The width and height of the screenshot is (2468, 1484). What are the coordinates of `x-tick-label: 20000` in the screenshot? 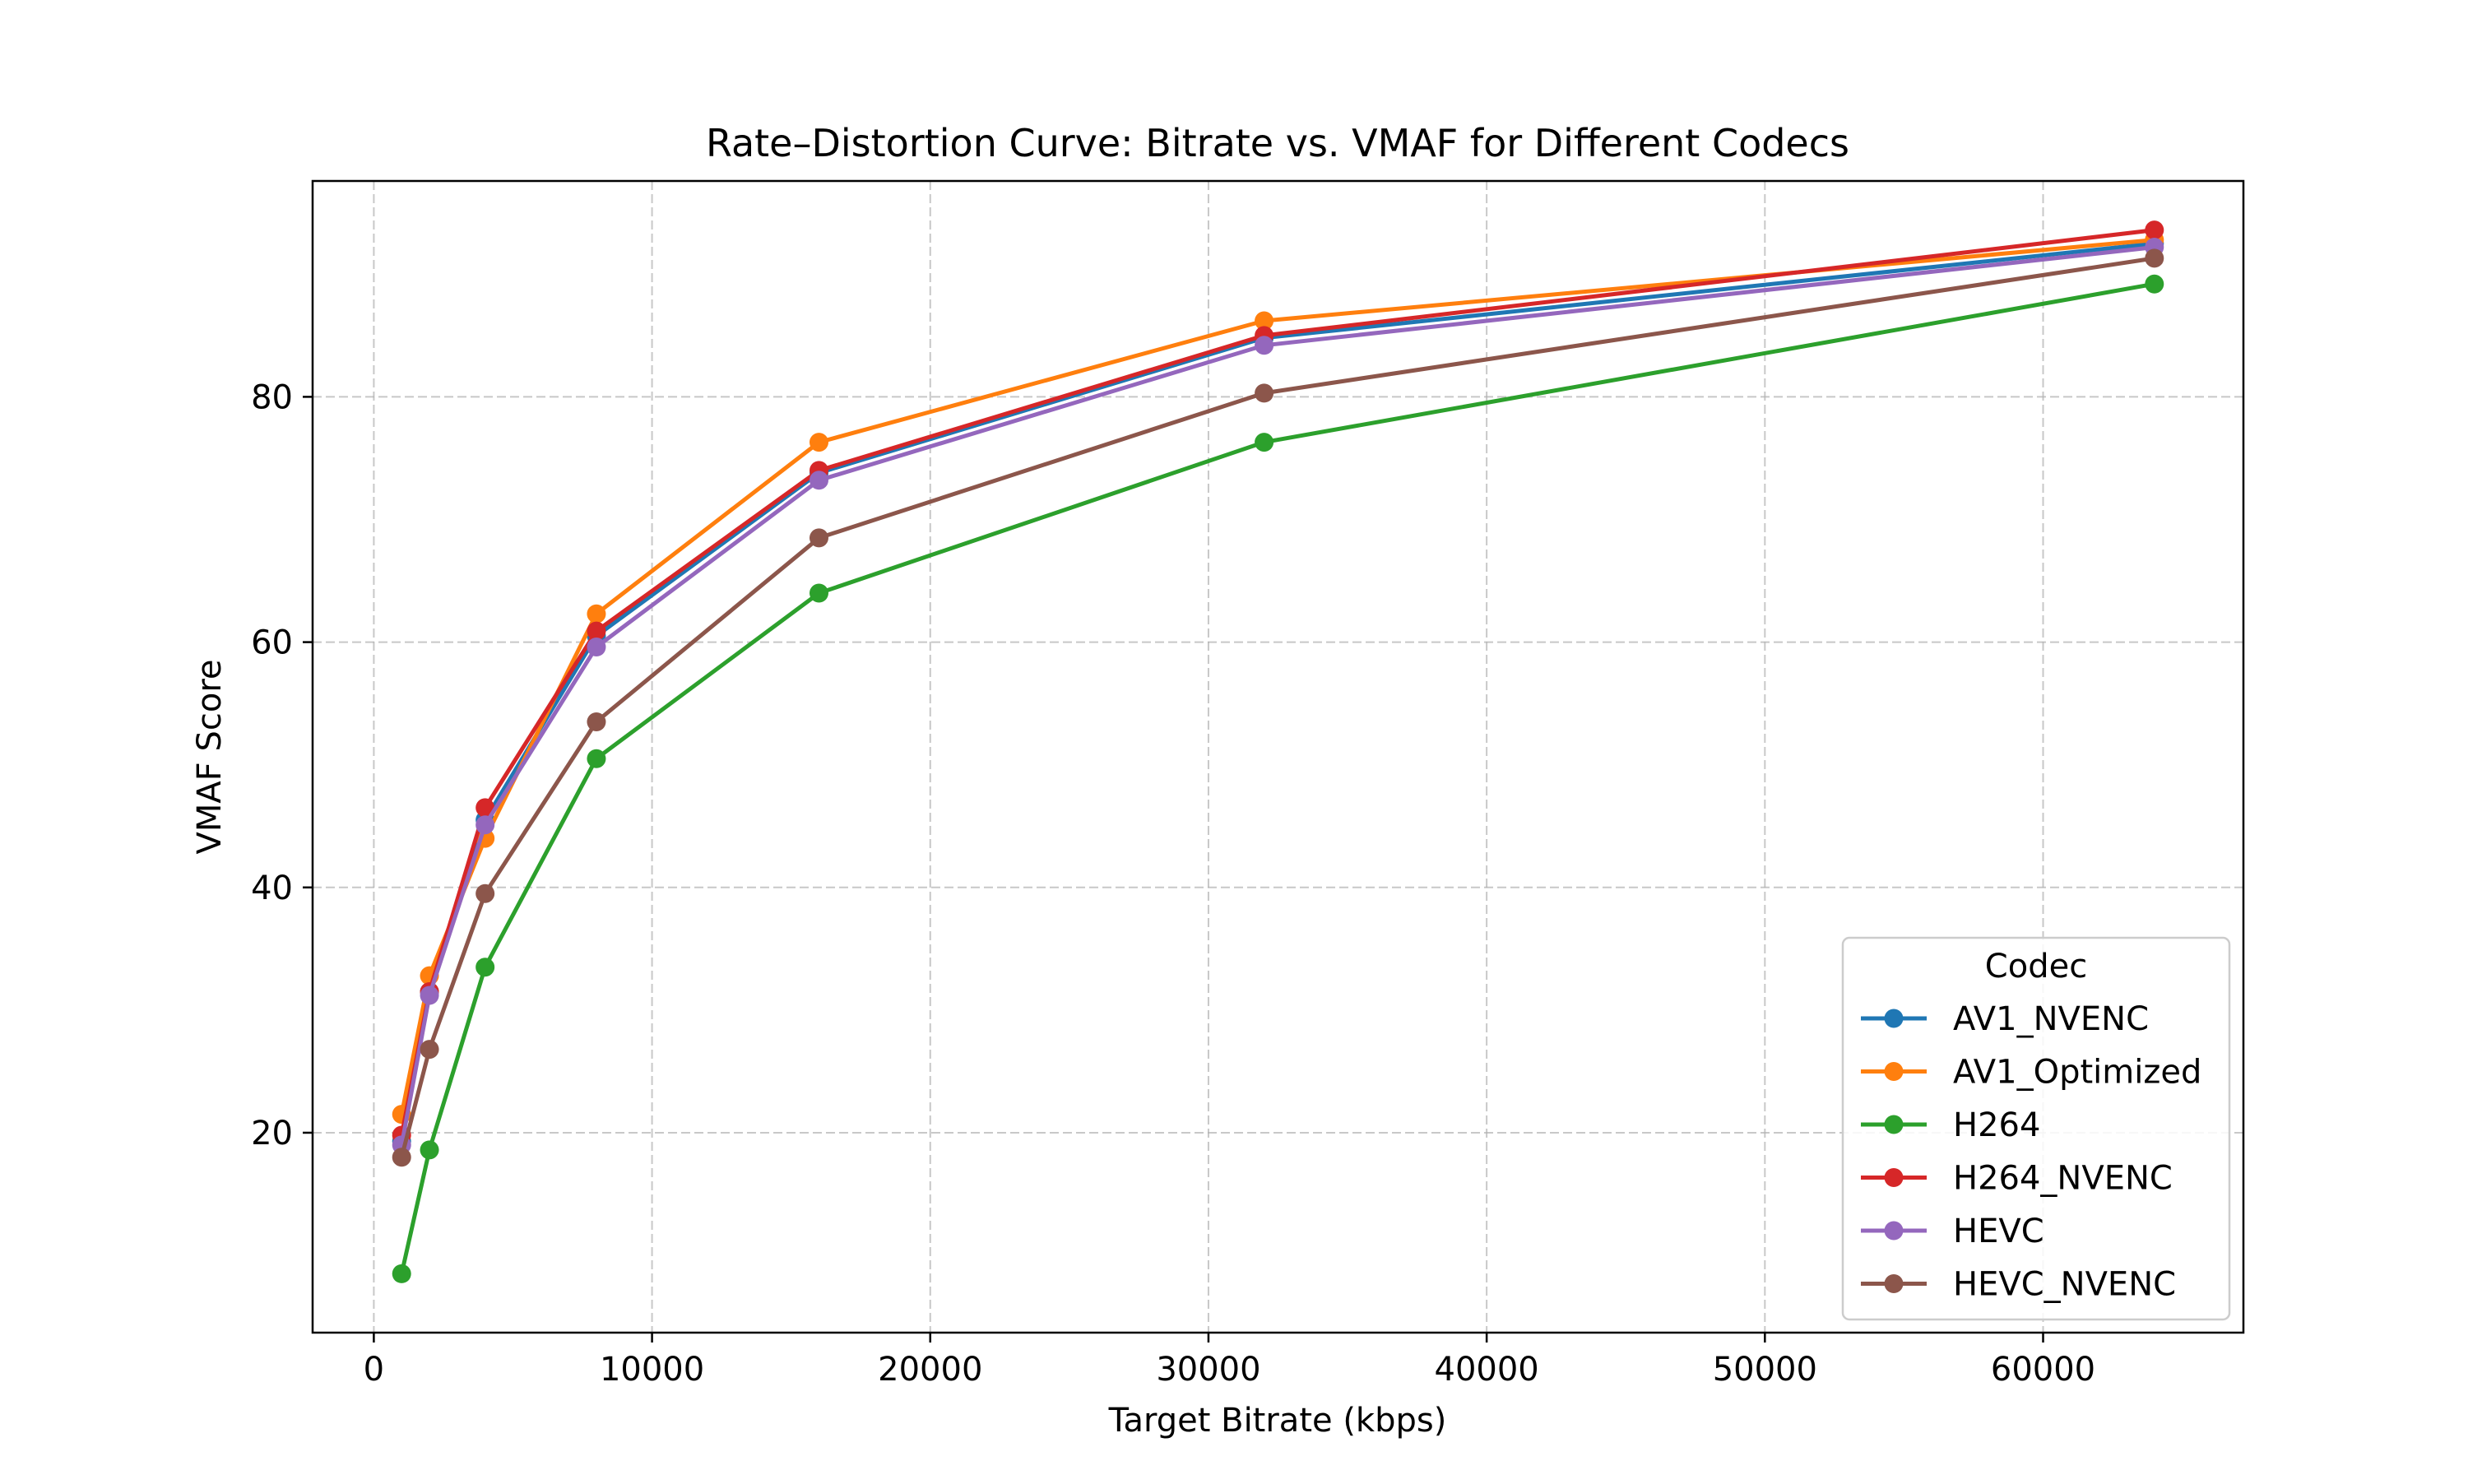 It's located at (930, 1370).